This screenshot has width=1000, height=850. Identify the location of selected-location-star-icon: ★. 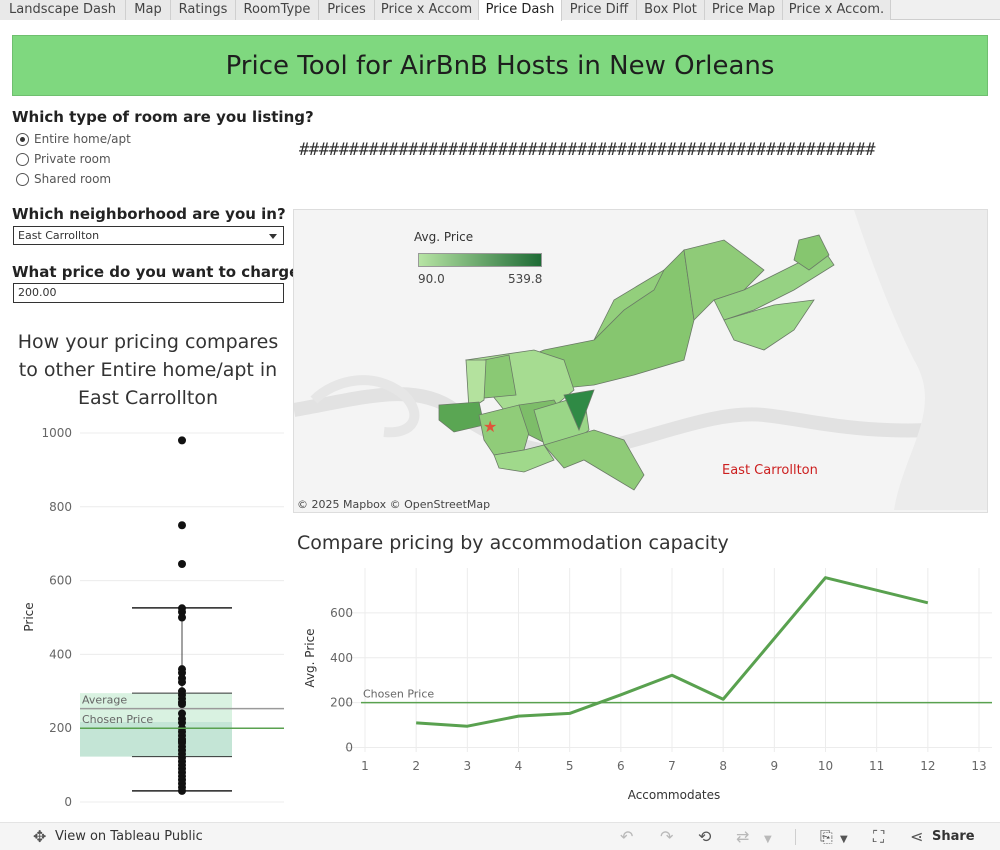
(490, 426).